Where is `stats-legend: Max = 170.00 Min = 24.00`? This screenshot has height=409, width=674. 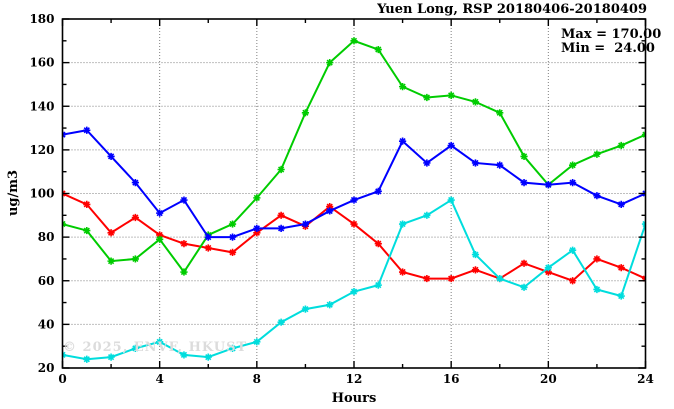
stats-legend: Max = 170.00 Min = 24.00 is located at coordinates (611, 42).